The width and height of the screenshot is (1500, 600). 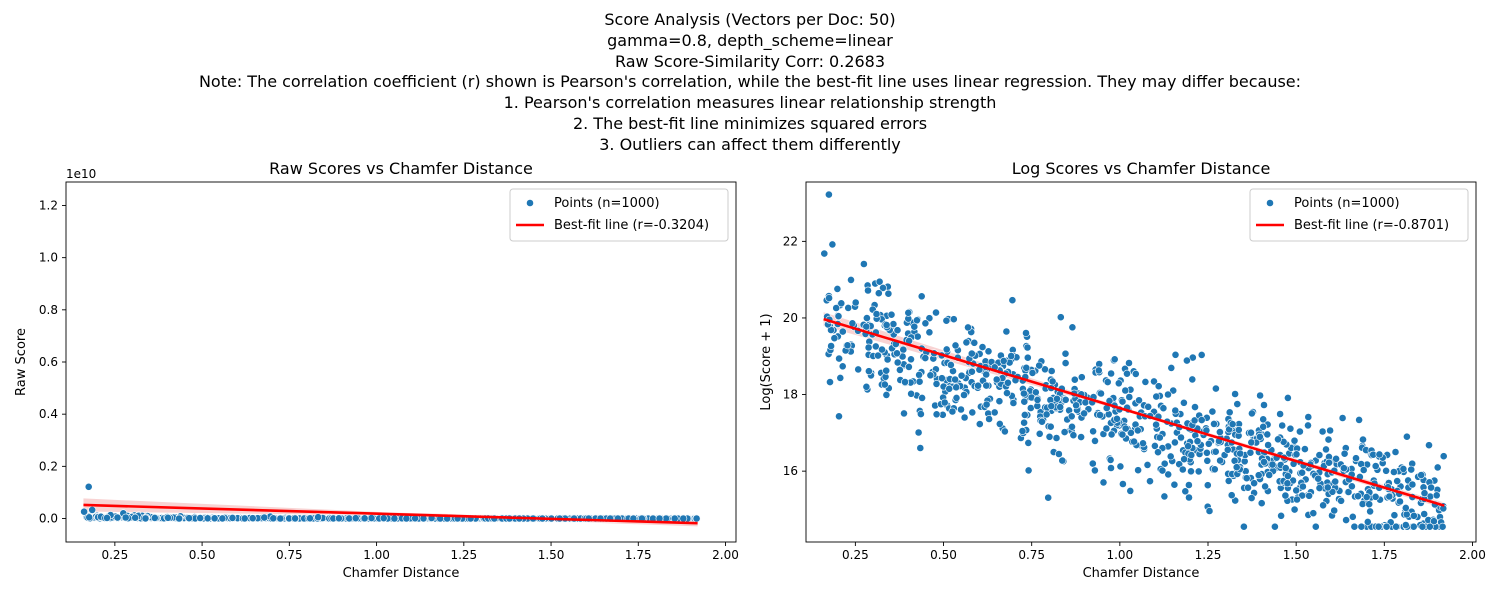 What do you see at coordinates (21, 362) in the screenshot?
I see `y-axis-label: Raw Score` at bounding box center [21, 362].